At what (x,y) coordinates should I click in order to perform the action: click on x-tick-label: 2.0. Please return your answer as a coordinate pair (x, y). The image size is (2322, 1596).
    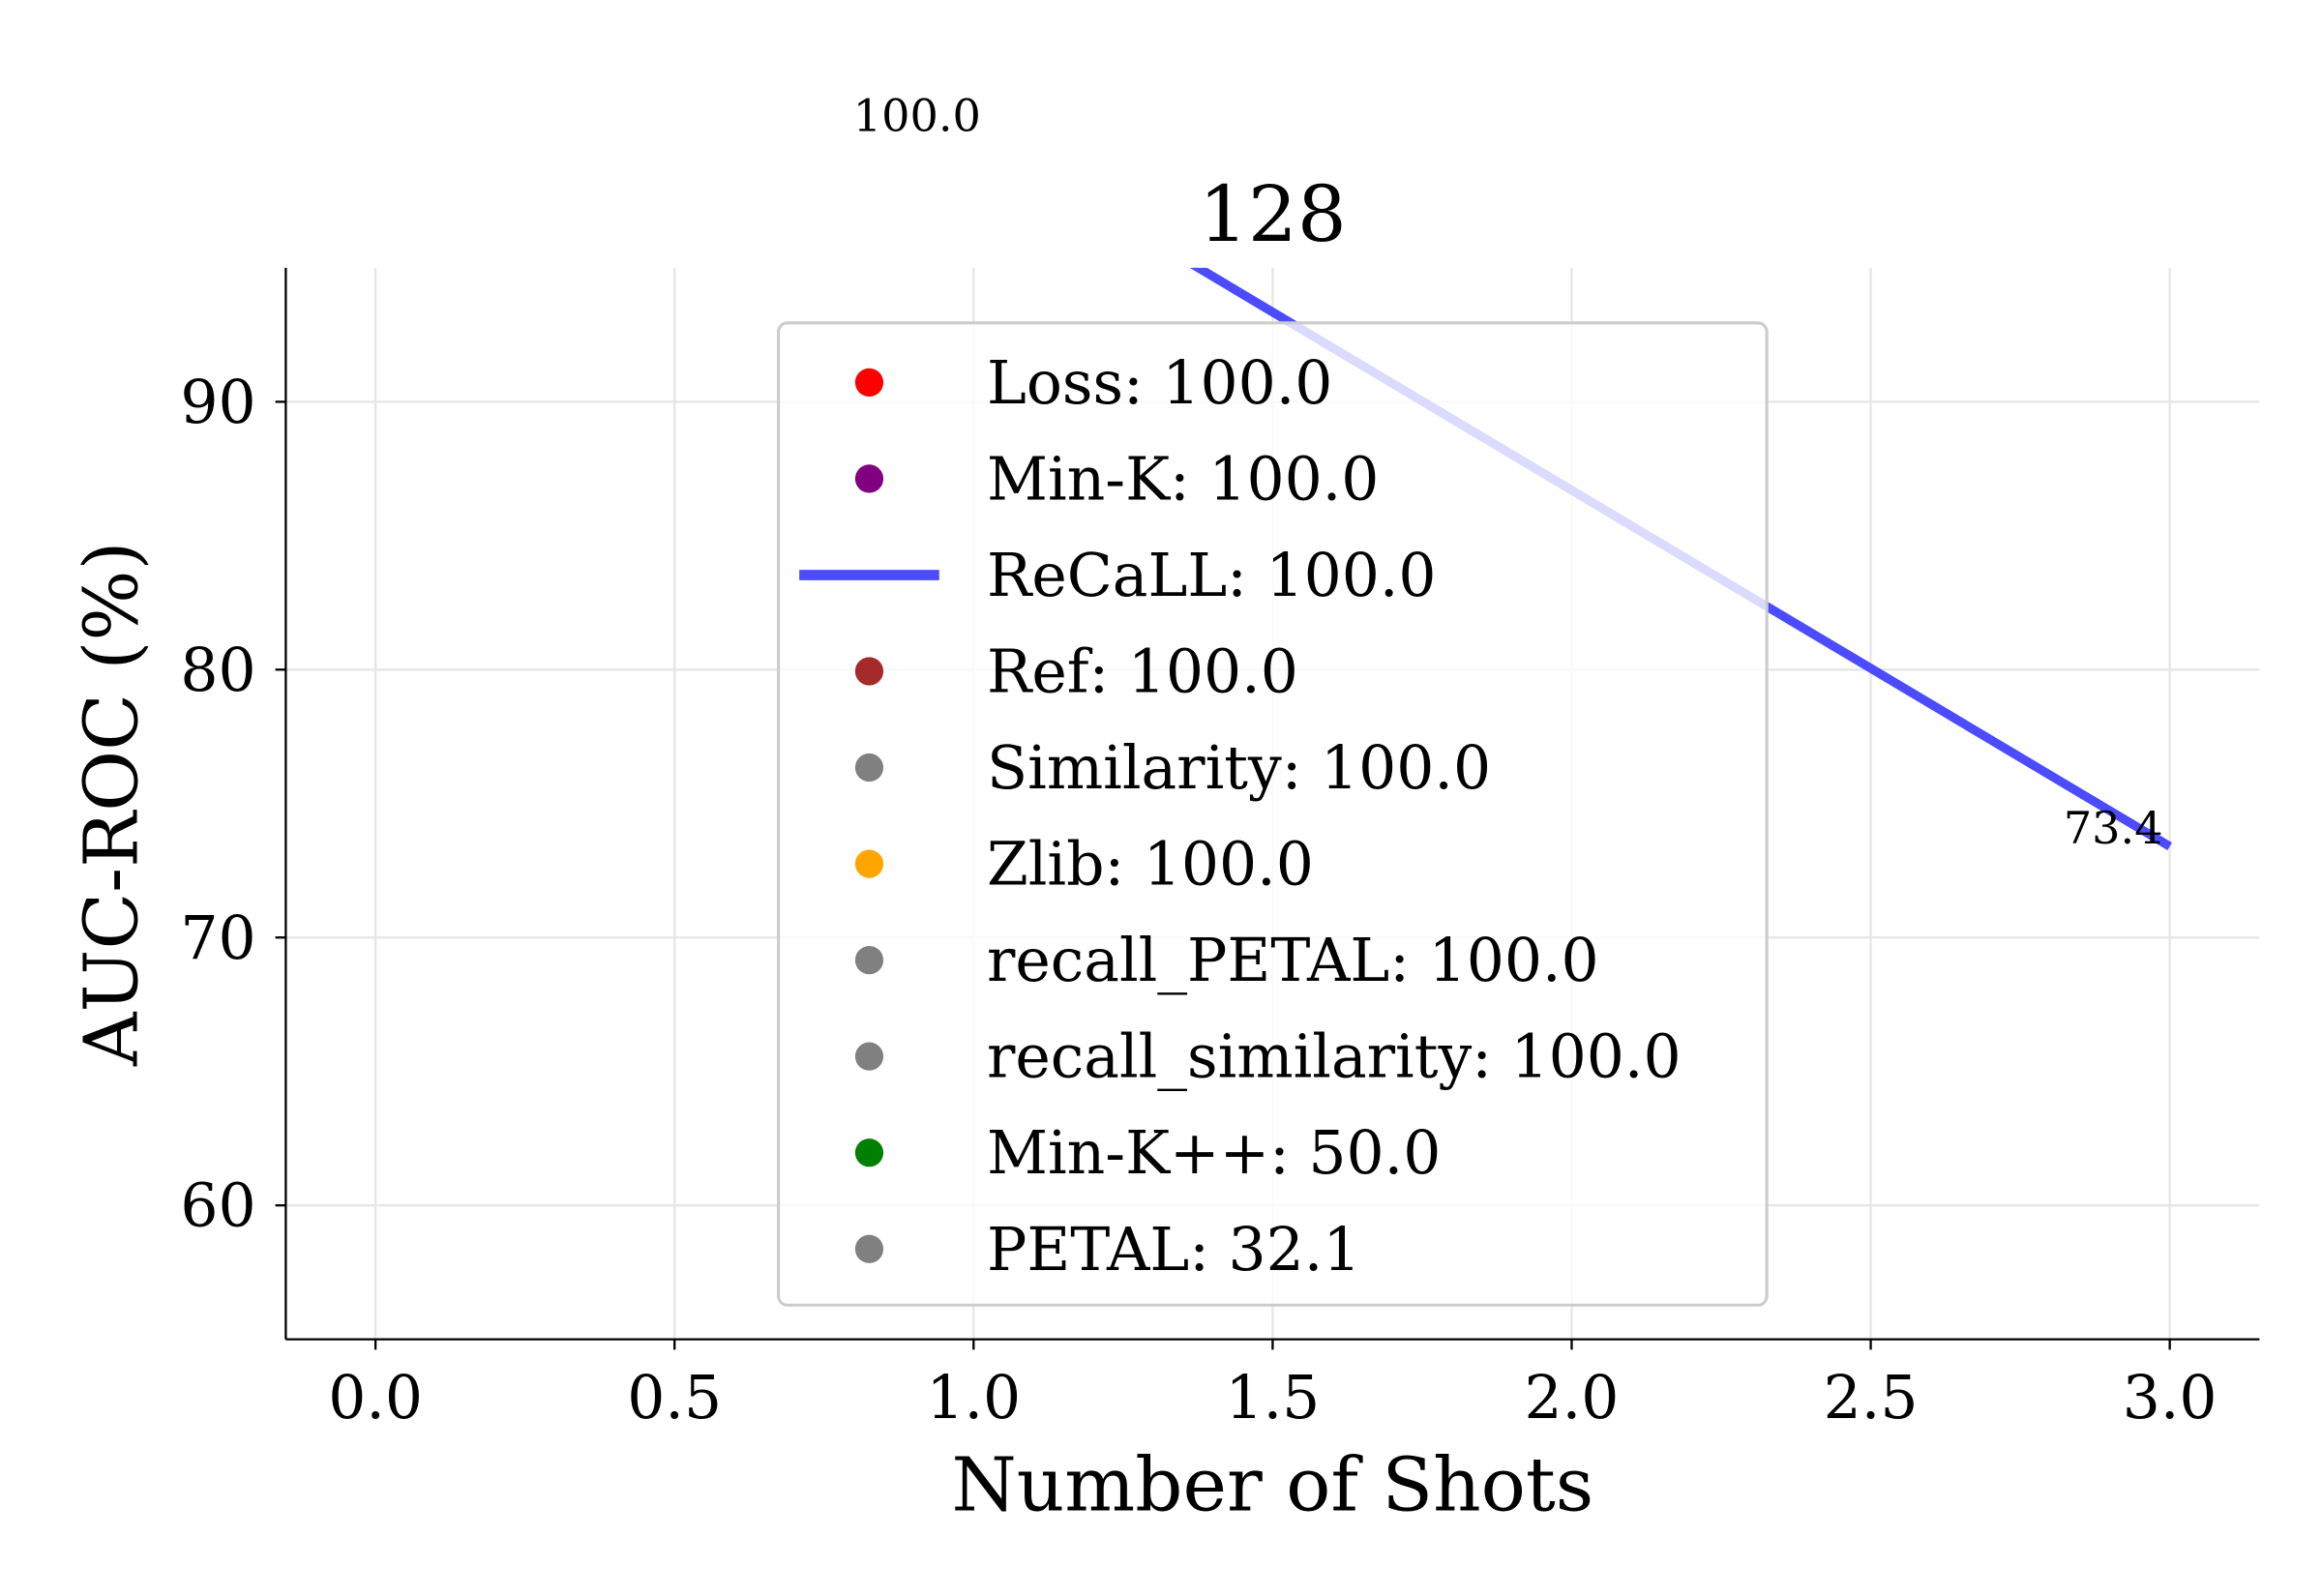
    Looking at the image, I should click on (1572, 1398).